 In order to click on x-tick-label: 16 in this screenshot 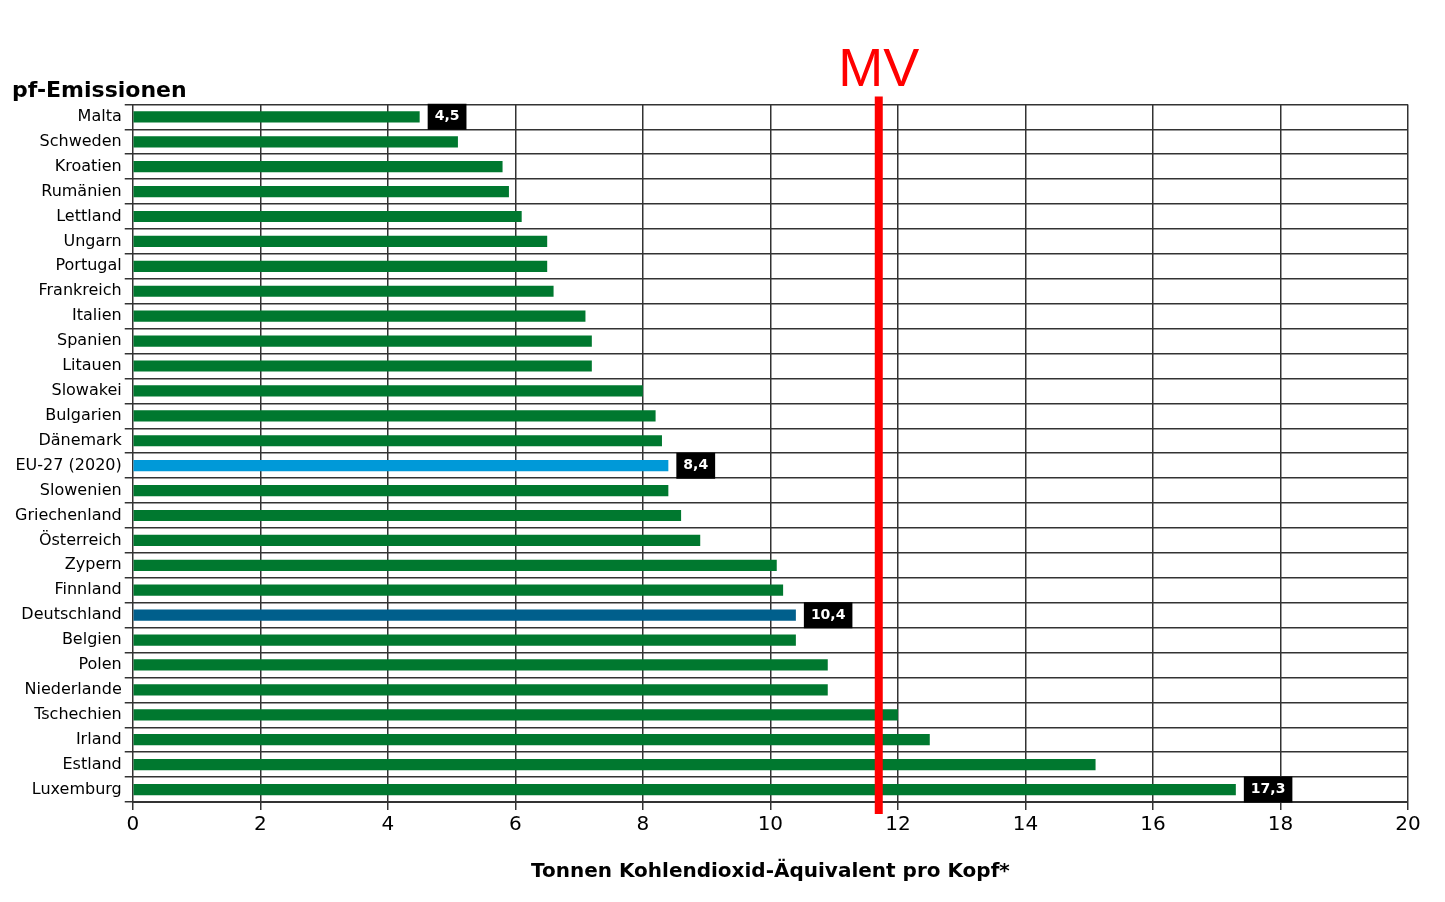, I will do `click(1153, 823)`.